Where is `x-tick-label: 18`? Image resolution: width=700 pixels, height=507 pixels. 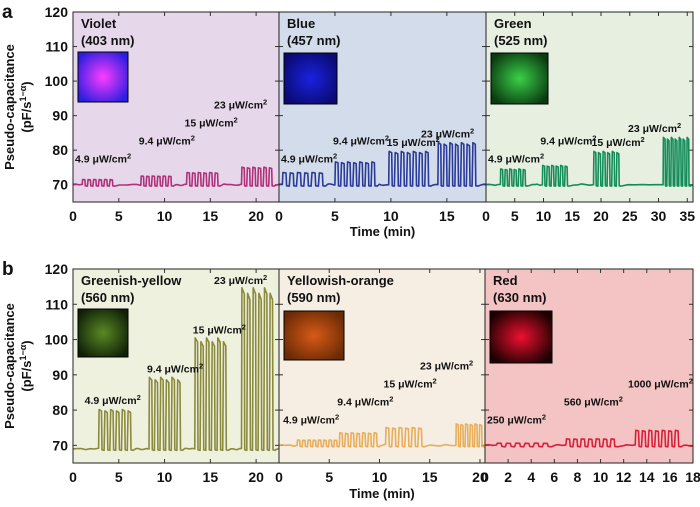
x-tick-label: 18 is located at coordinates (692, 477).